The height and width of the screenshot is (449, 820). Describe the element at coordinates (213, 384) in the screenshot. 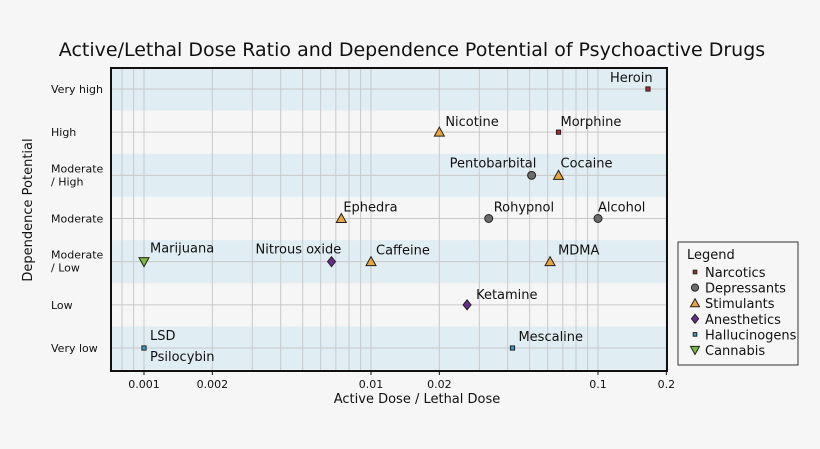

I see `x-tick-label: 0.002` at that location.